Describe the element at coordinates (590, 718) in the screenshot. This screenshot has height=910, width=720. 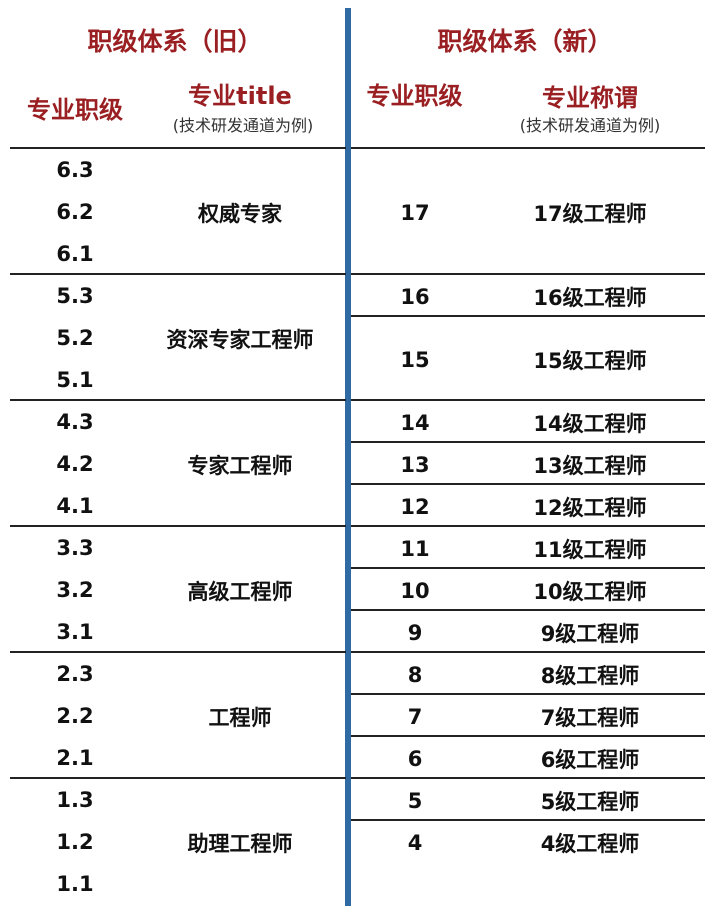
I see `new-title-cell: 7级工程师` at that location.